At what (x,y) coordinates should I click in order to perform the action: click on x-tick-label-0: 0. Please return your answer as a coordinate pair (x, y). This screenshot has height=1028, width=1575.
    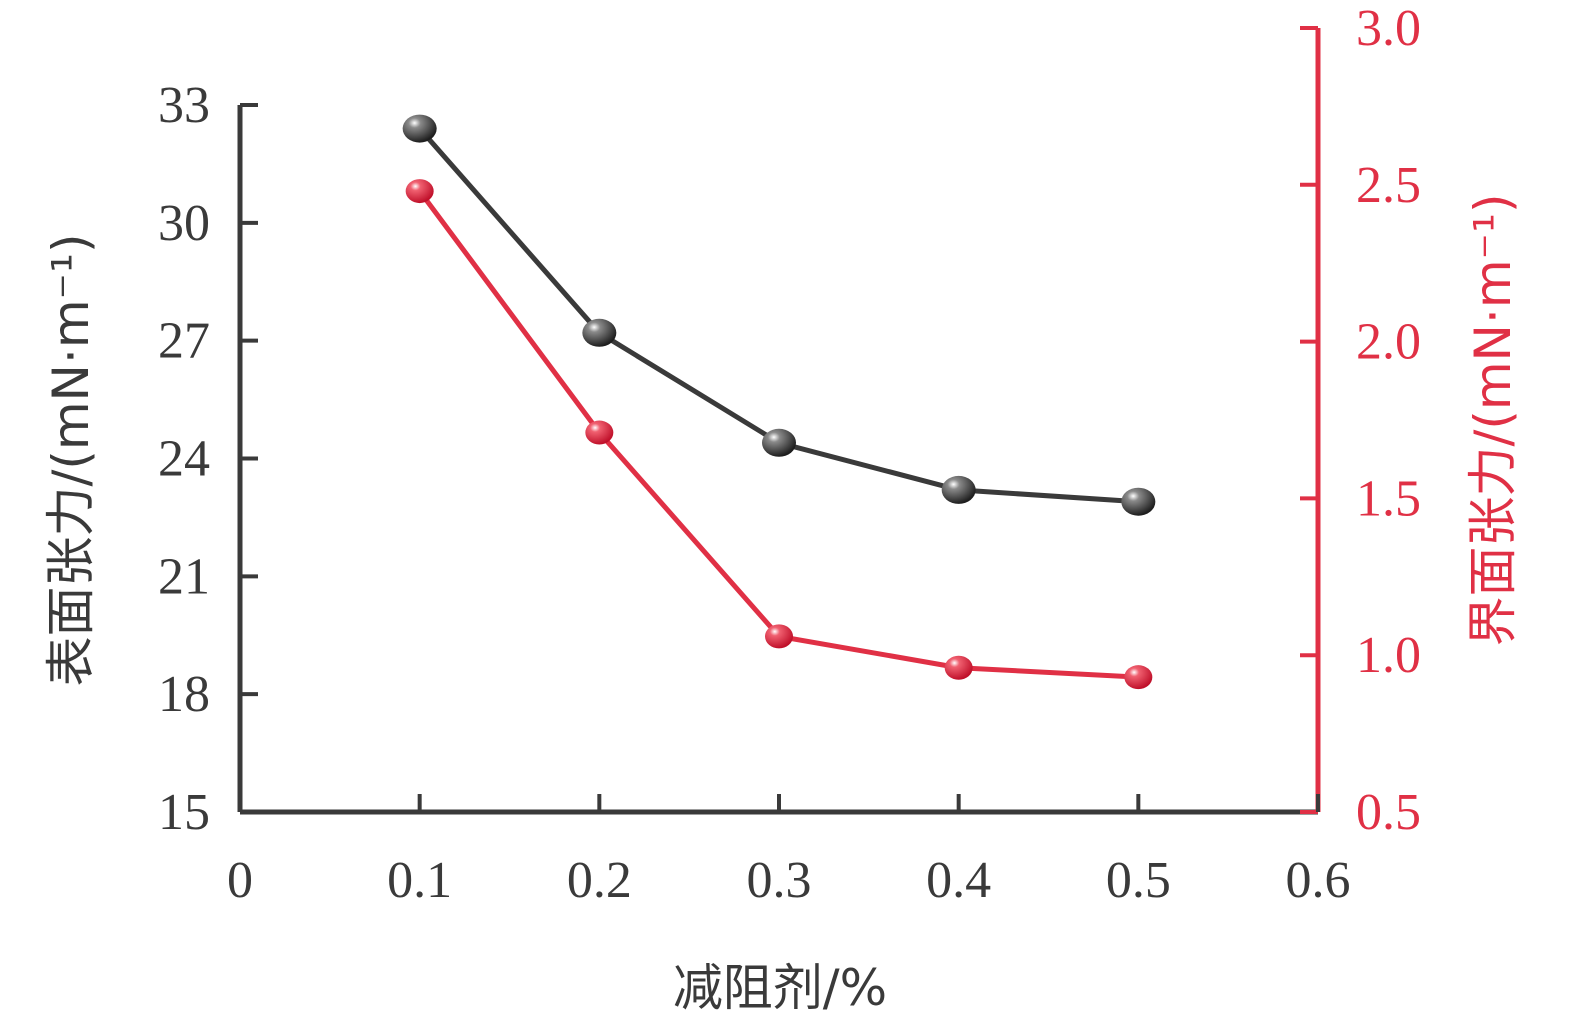
    Looking at the image, I should click on (240, 880).